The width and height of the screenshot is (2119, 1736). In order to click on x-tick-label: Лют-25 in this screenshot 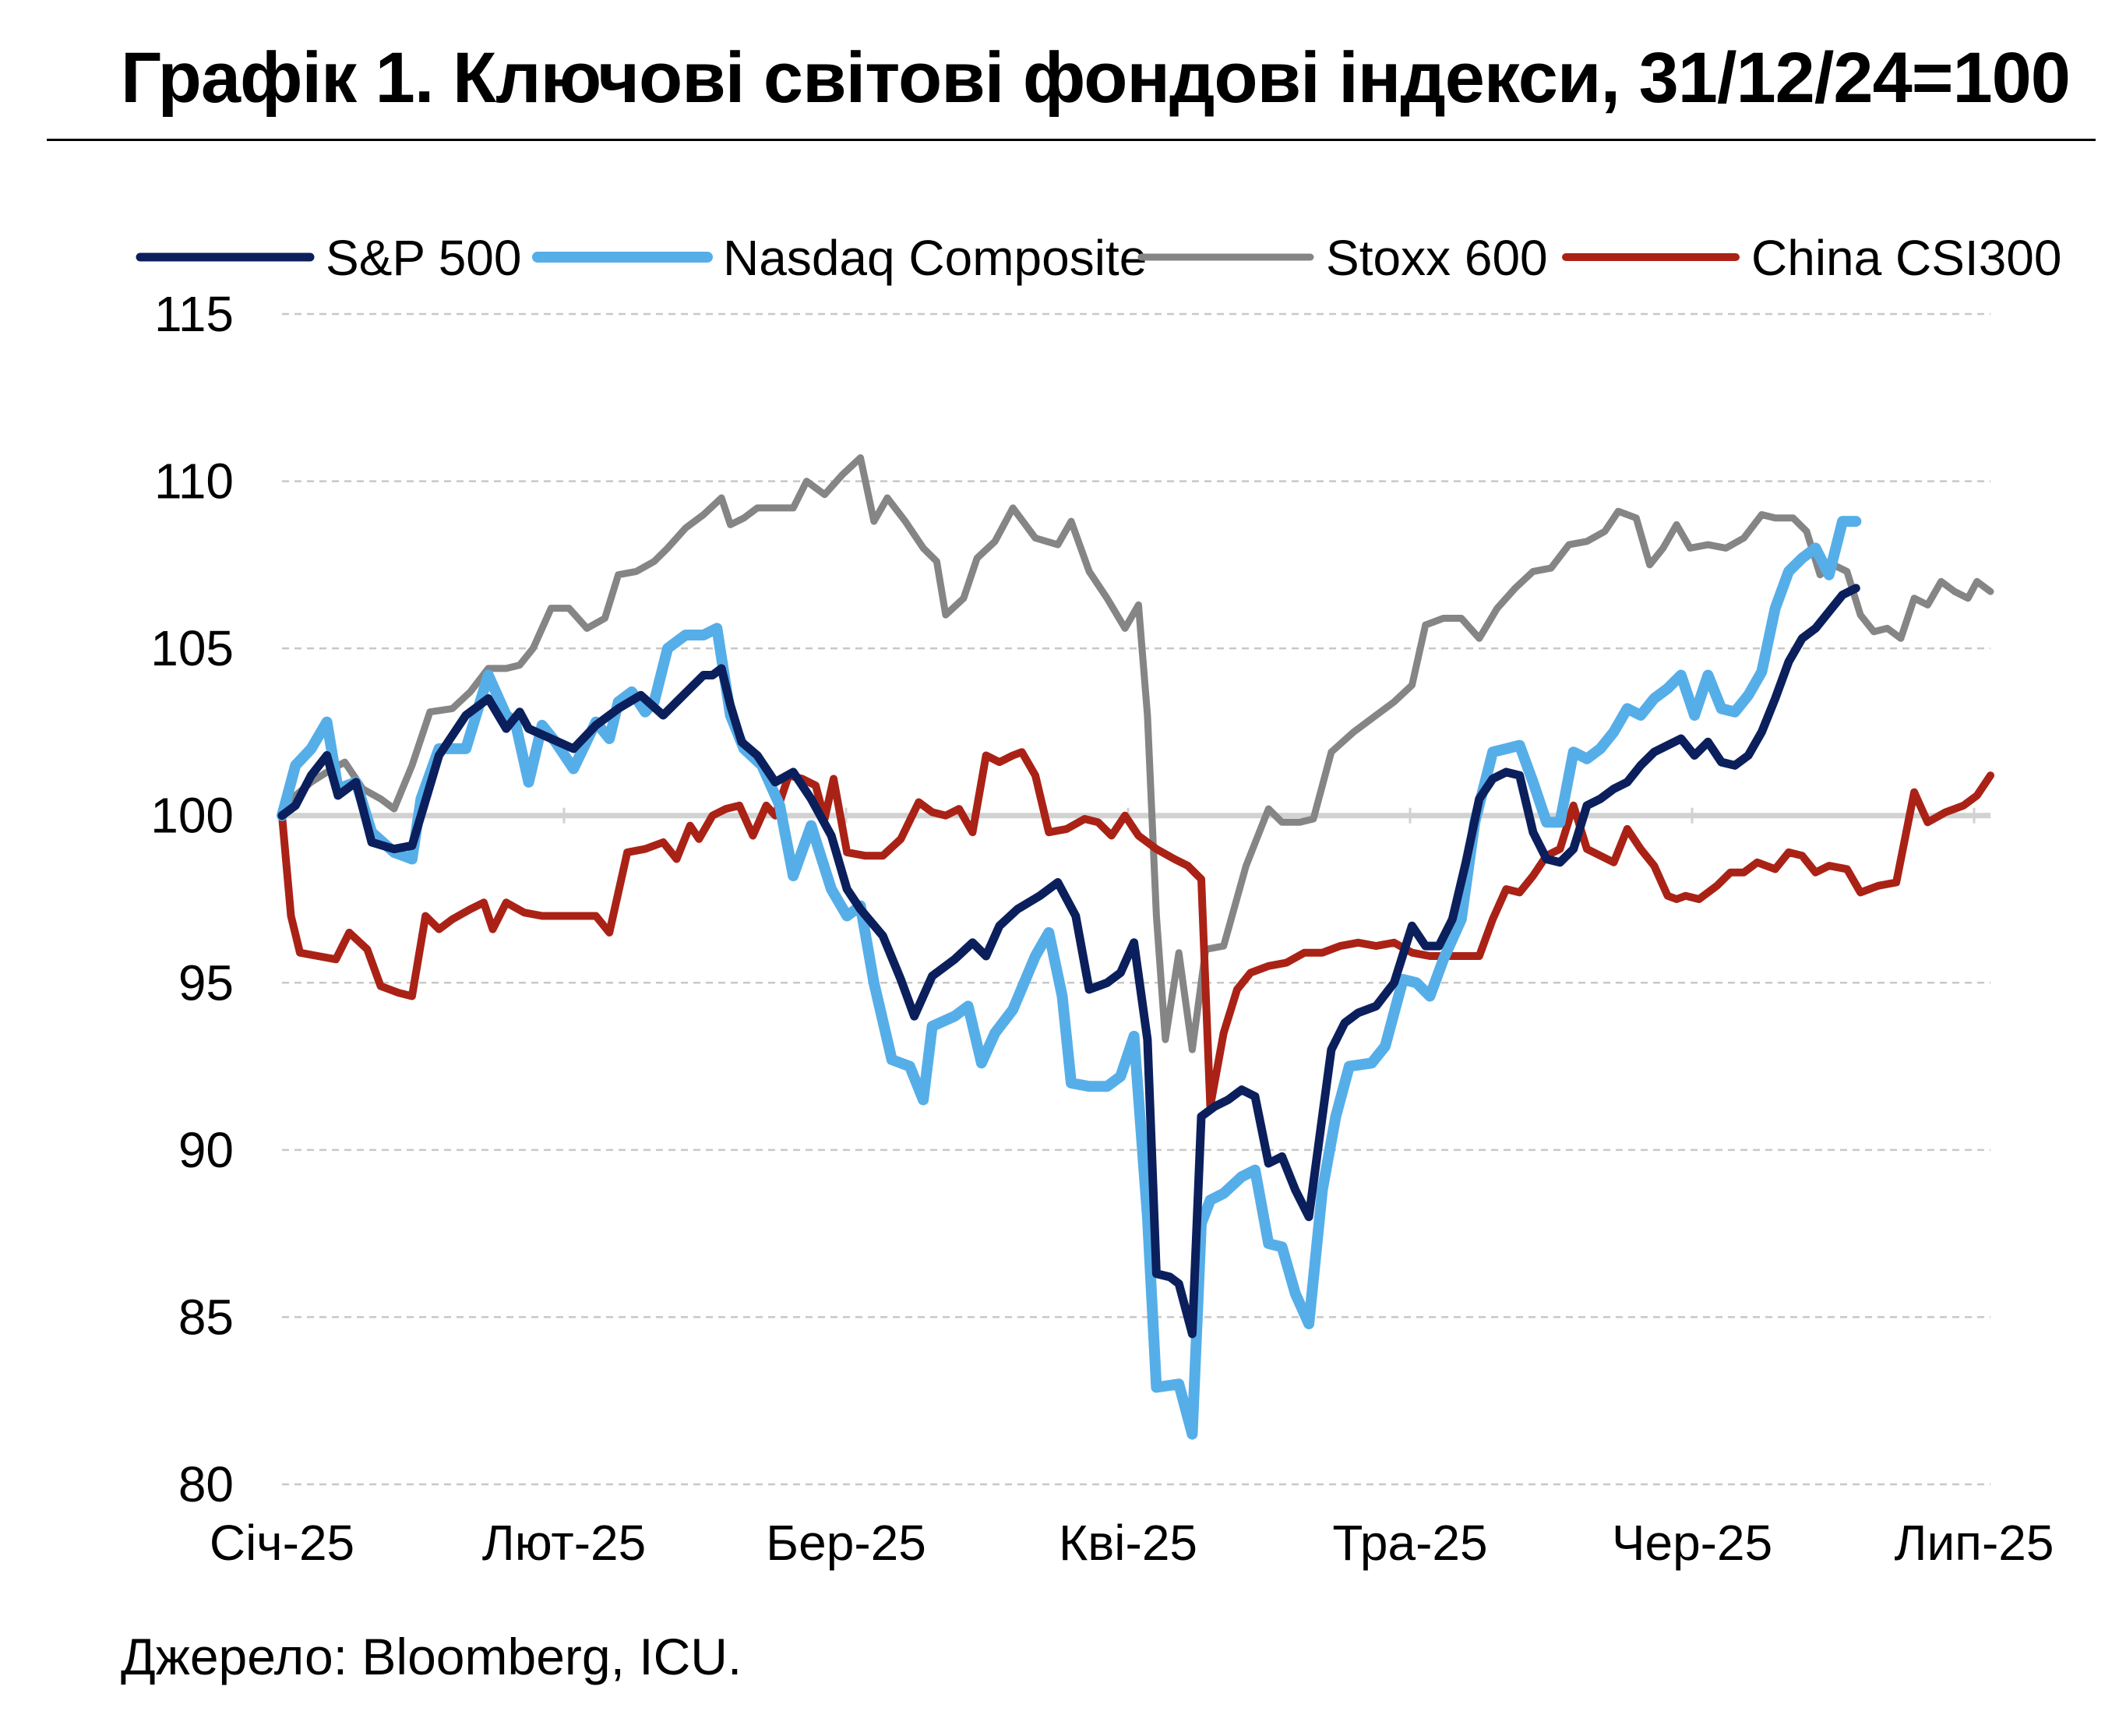, I will do `click(564, 1543)`.